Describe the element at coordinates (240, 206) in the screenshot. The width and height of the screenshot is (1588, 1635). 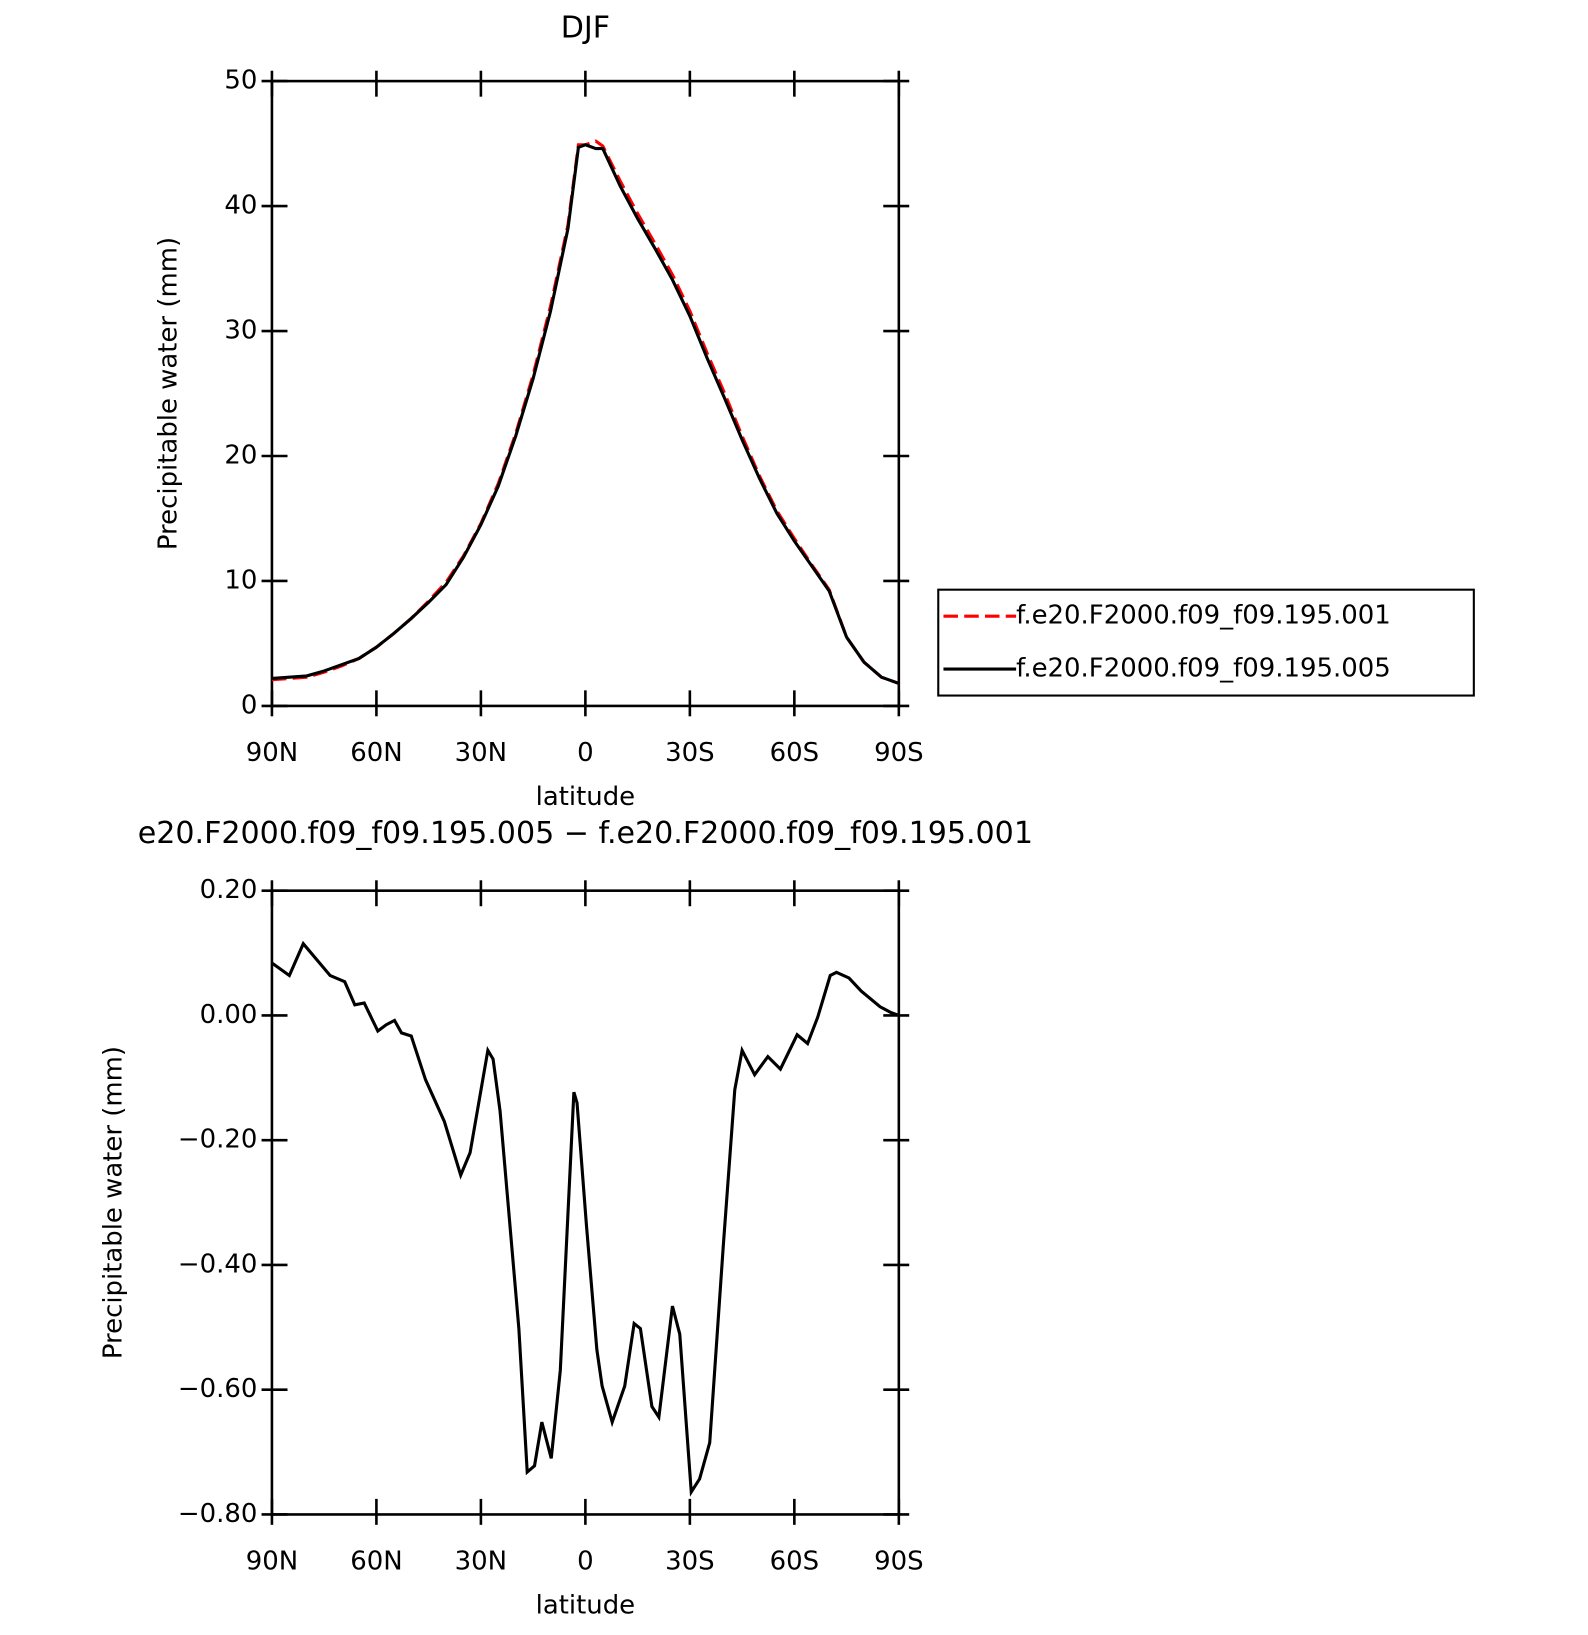
I see `y-tick-label: 40` at that location.